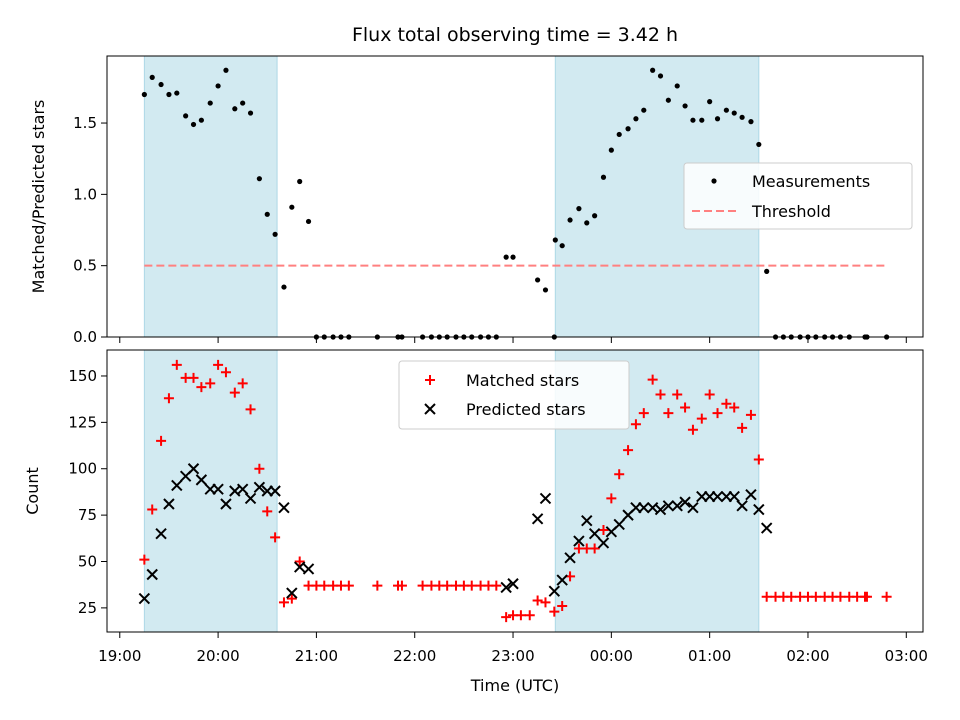 The width and height of the screenshot is (960, 720). I want to click on x-tick-label: 21:00, so click(316, 656).